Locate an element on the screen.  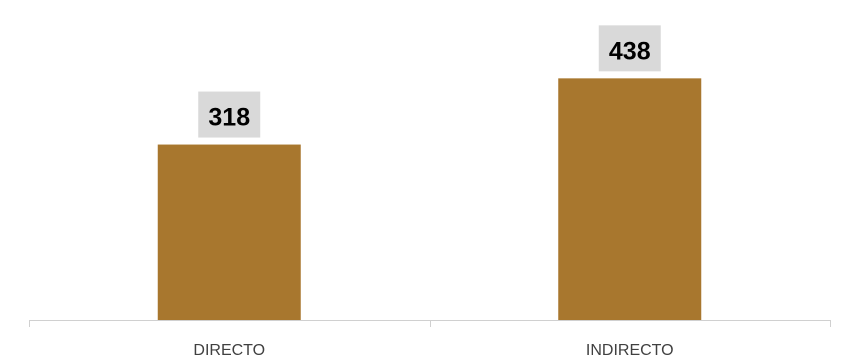
data-label-text: 438 is located at coordinates (630, 51).